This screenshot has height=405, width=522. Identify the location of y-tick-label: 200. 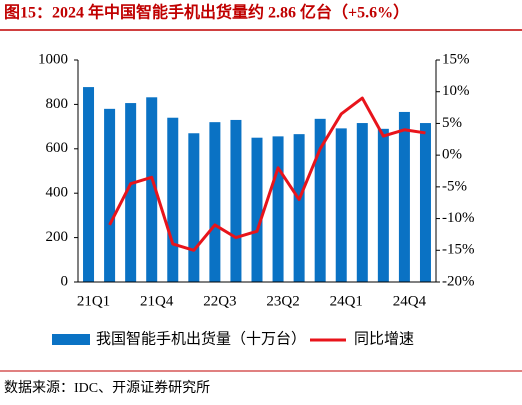
(57, 237).